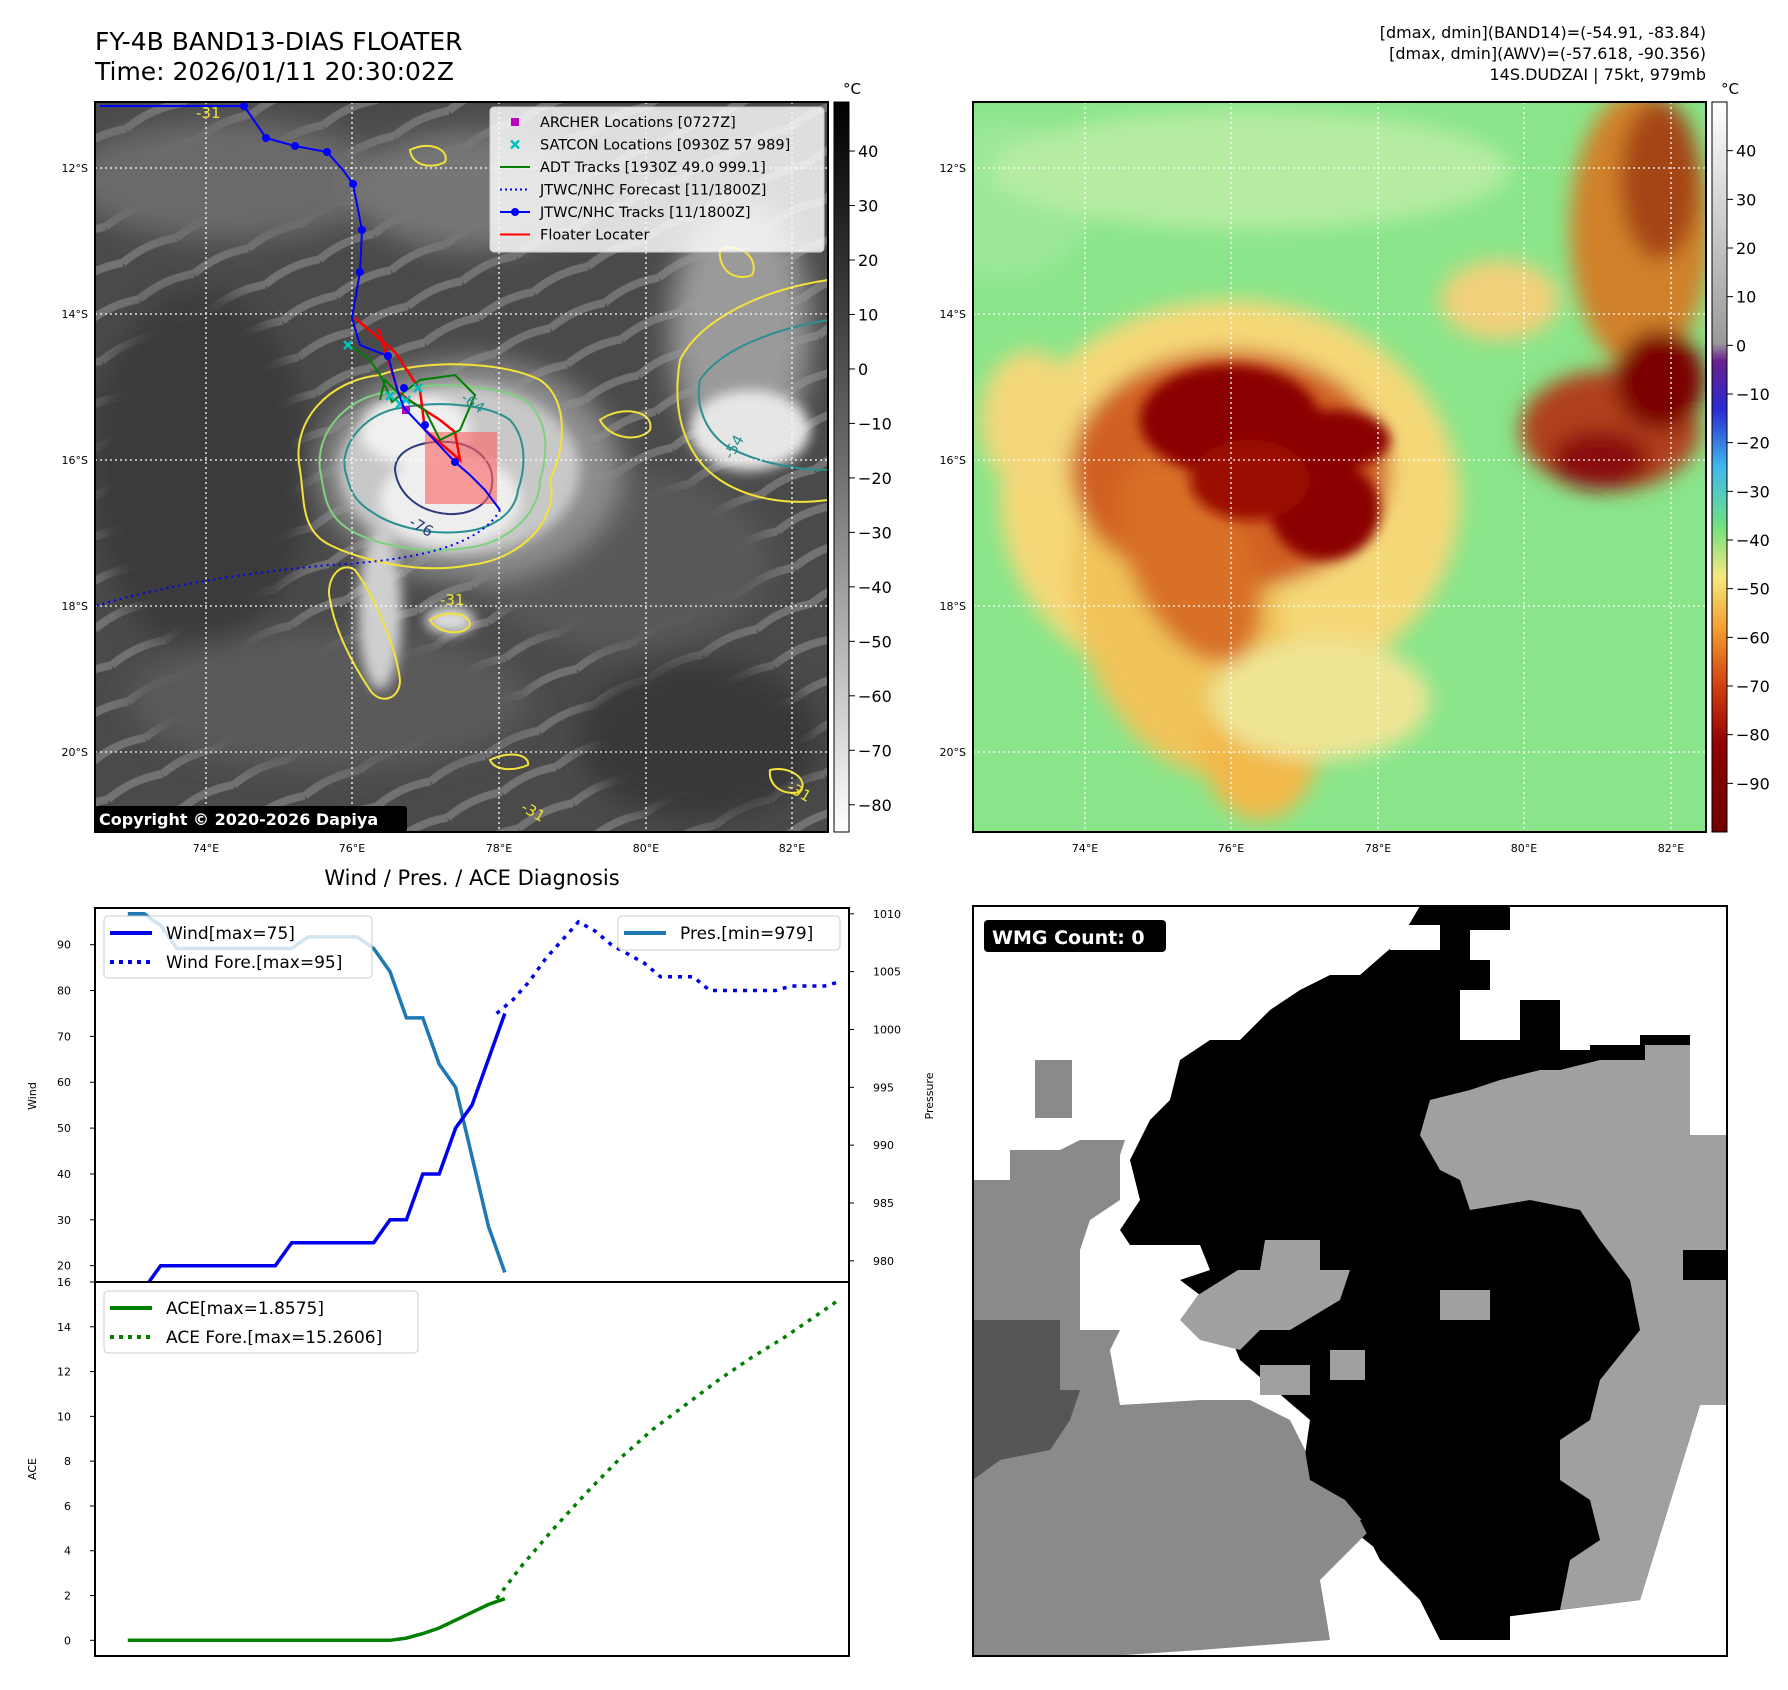 This screenshot has width=1788, height=1690. What do you see at coordinates (67, 1506) in the screenshot?
I see `ace-ytick-label: 6` at bounding box center [67, 1506].